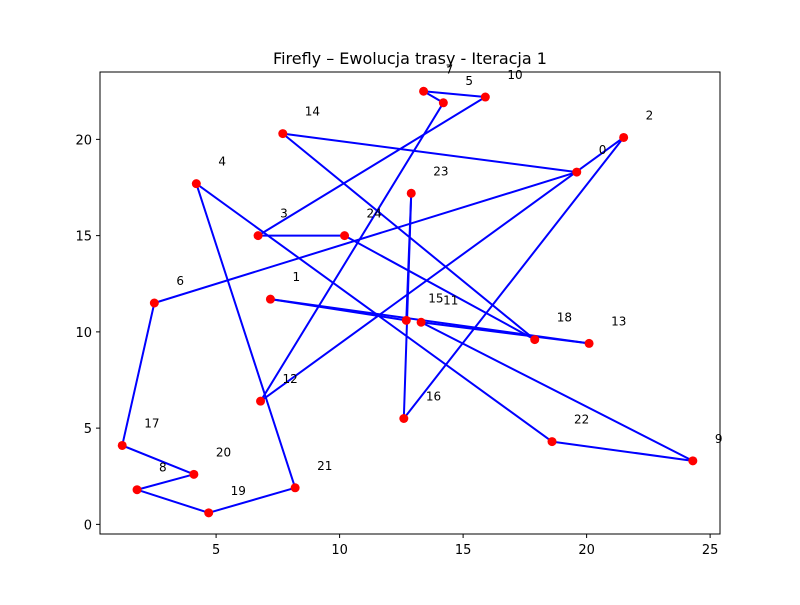  Describe the element at coordinates (222, 162) in the screenshot. I see `city-label: 4` at that location.